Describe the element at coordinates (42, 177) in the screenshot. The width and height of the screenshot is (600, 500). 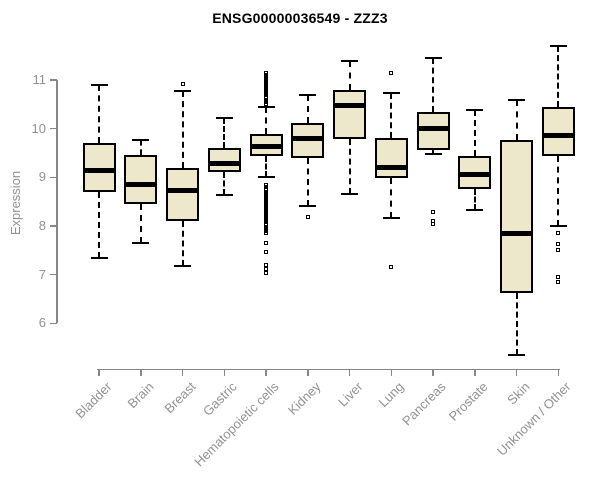
I see `y-tick-label: 9` at that location.